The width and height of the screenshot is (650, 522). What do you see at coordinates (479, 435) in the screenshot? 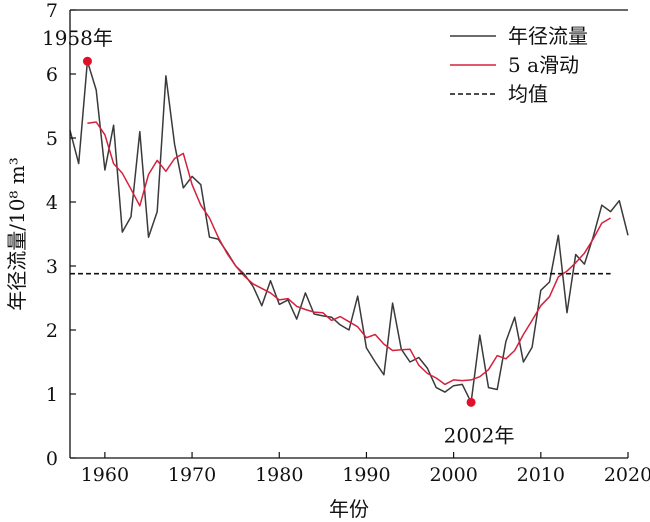
I see `annotation-label: 2002年` at bounding box center [479, 435].